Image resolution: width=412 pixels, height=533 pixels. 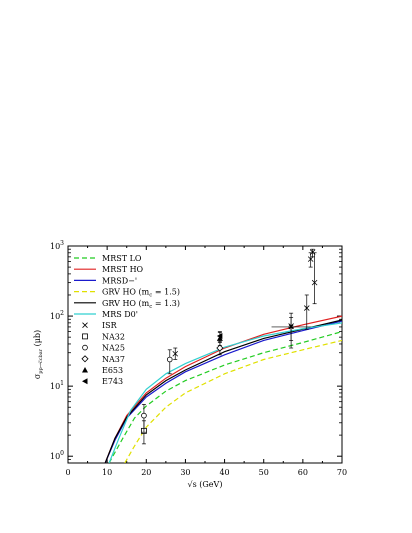 What do you see at coordinates (123, 269) in the screenshot?
I see `legend-label-1: MRST HO` at bounding box center [123, 269].